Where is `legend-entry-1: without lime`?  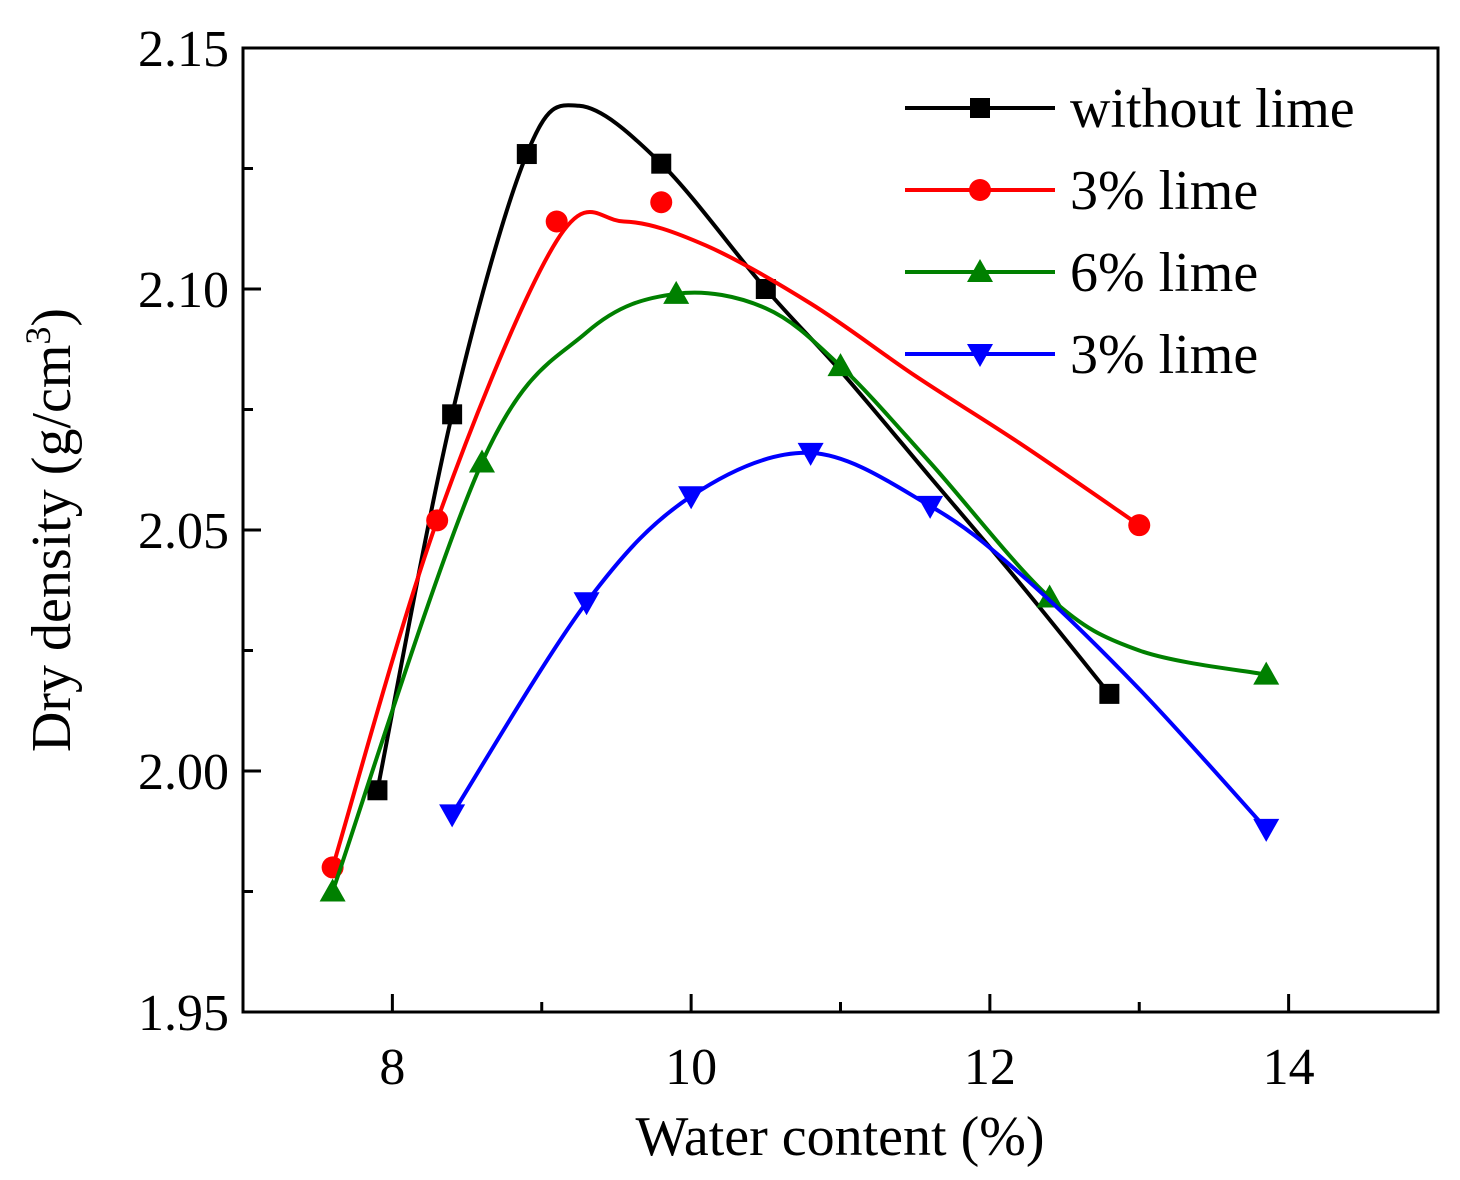 legend-entry-1: without lime is located at coordinates (1130, 109).